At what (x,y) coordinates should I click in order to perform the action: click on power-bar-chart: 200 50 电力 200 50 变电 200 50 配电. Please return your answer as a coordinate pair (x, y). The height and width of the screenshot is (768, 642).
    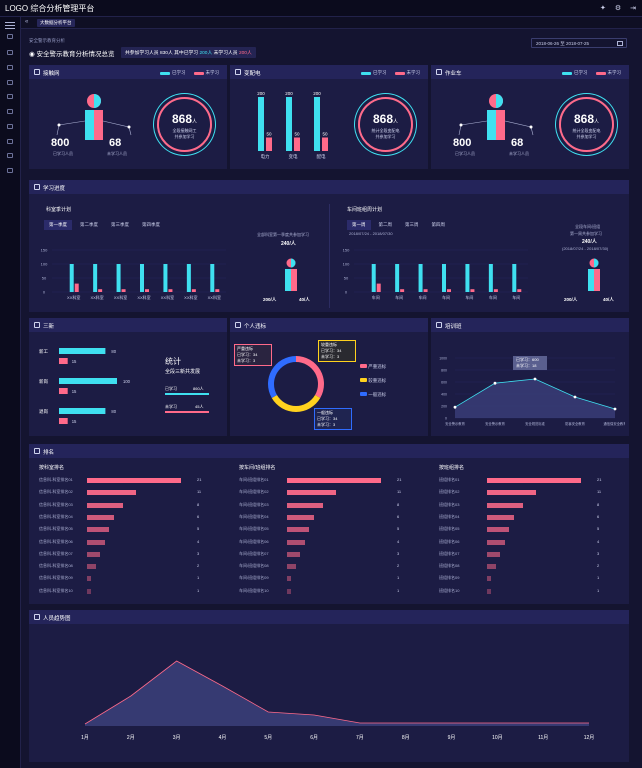
    Looking at the image, I should click on (292, 125).